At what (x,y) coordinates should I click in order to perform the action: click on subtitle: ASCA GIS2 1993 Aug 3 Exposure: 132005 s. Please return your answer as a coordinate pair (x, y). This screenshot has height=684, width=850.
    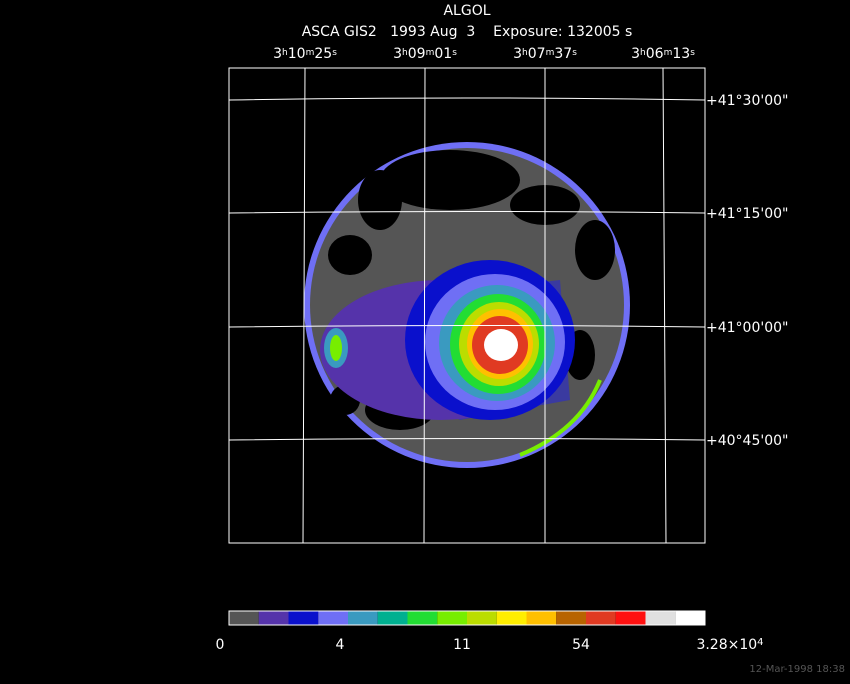
    Looking at the image, I should click on (467, 32).